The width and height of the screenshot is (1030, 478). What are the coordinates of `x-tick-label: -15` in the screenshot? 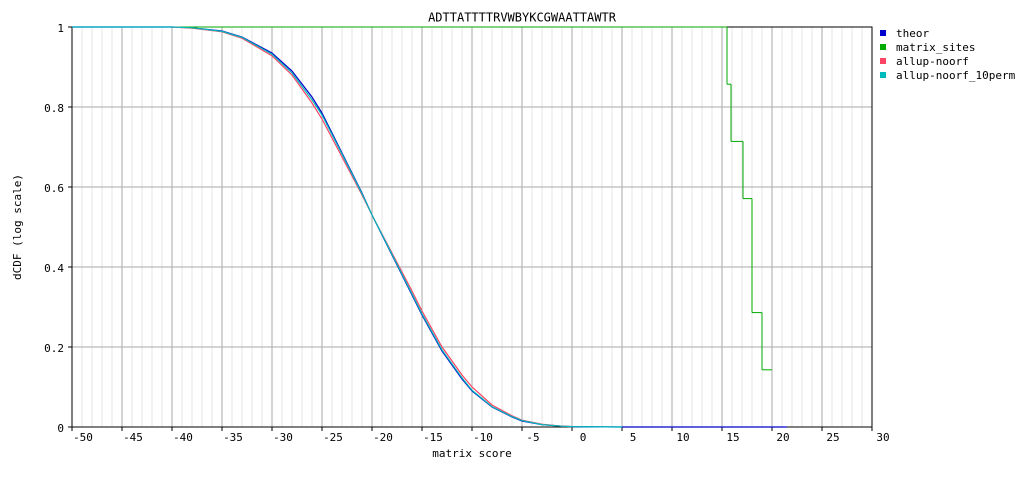 It's located at (433, 437).